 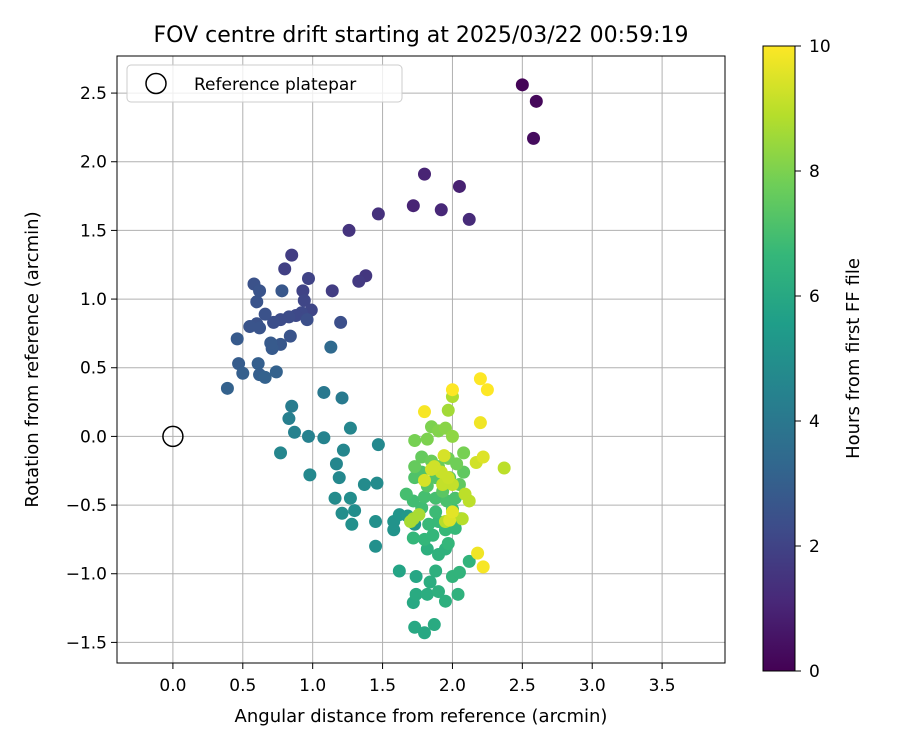 What do you see at coordinates (853, 358) in the screenshot?
I see `colorbar-label: Hours from first FF file` at bounding box center [853, 358].